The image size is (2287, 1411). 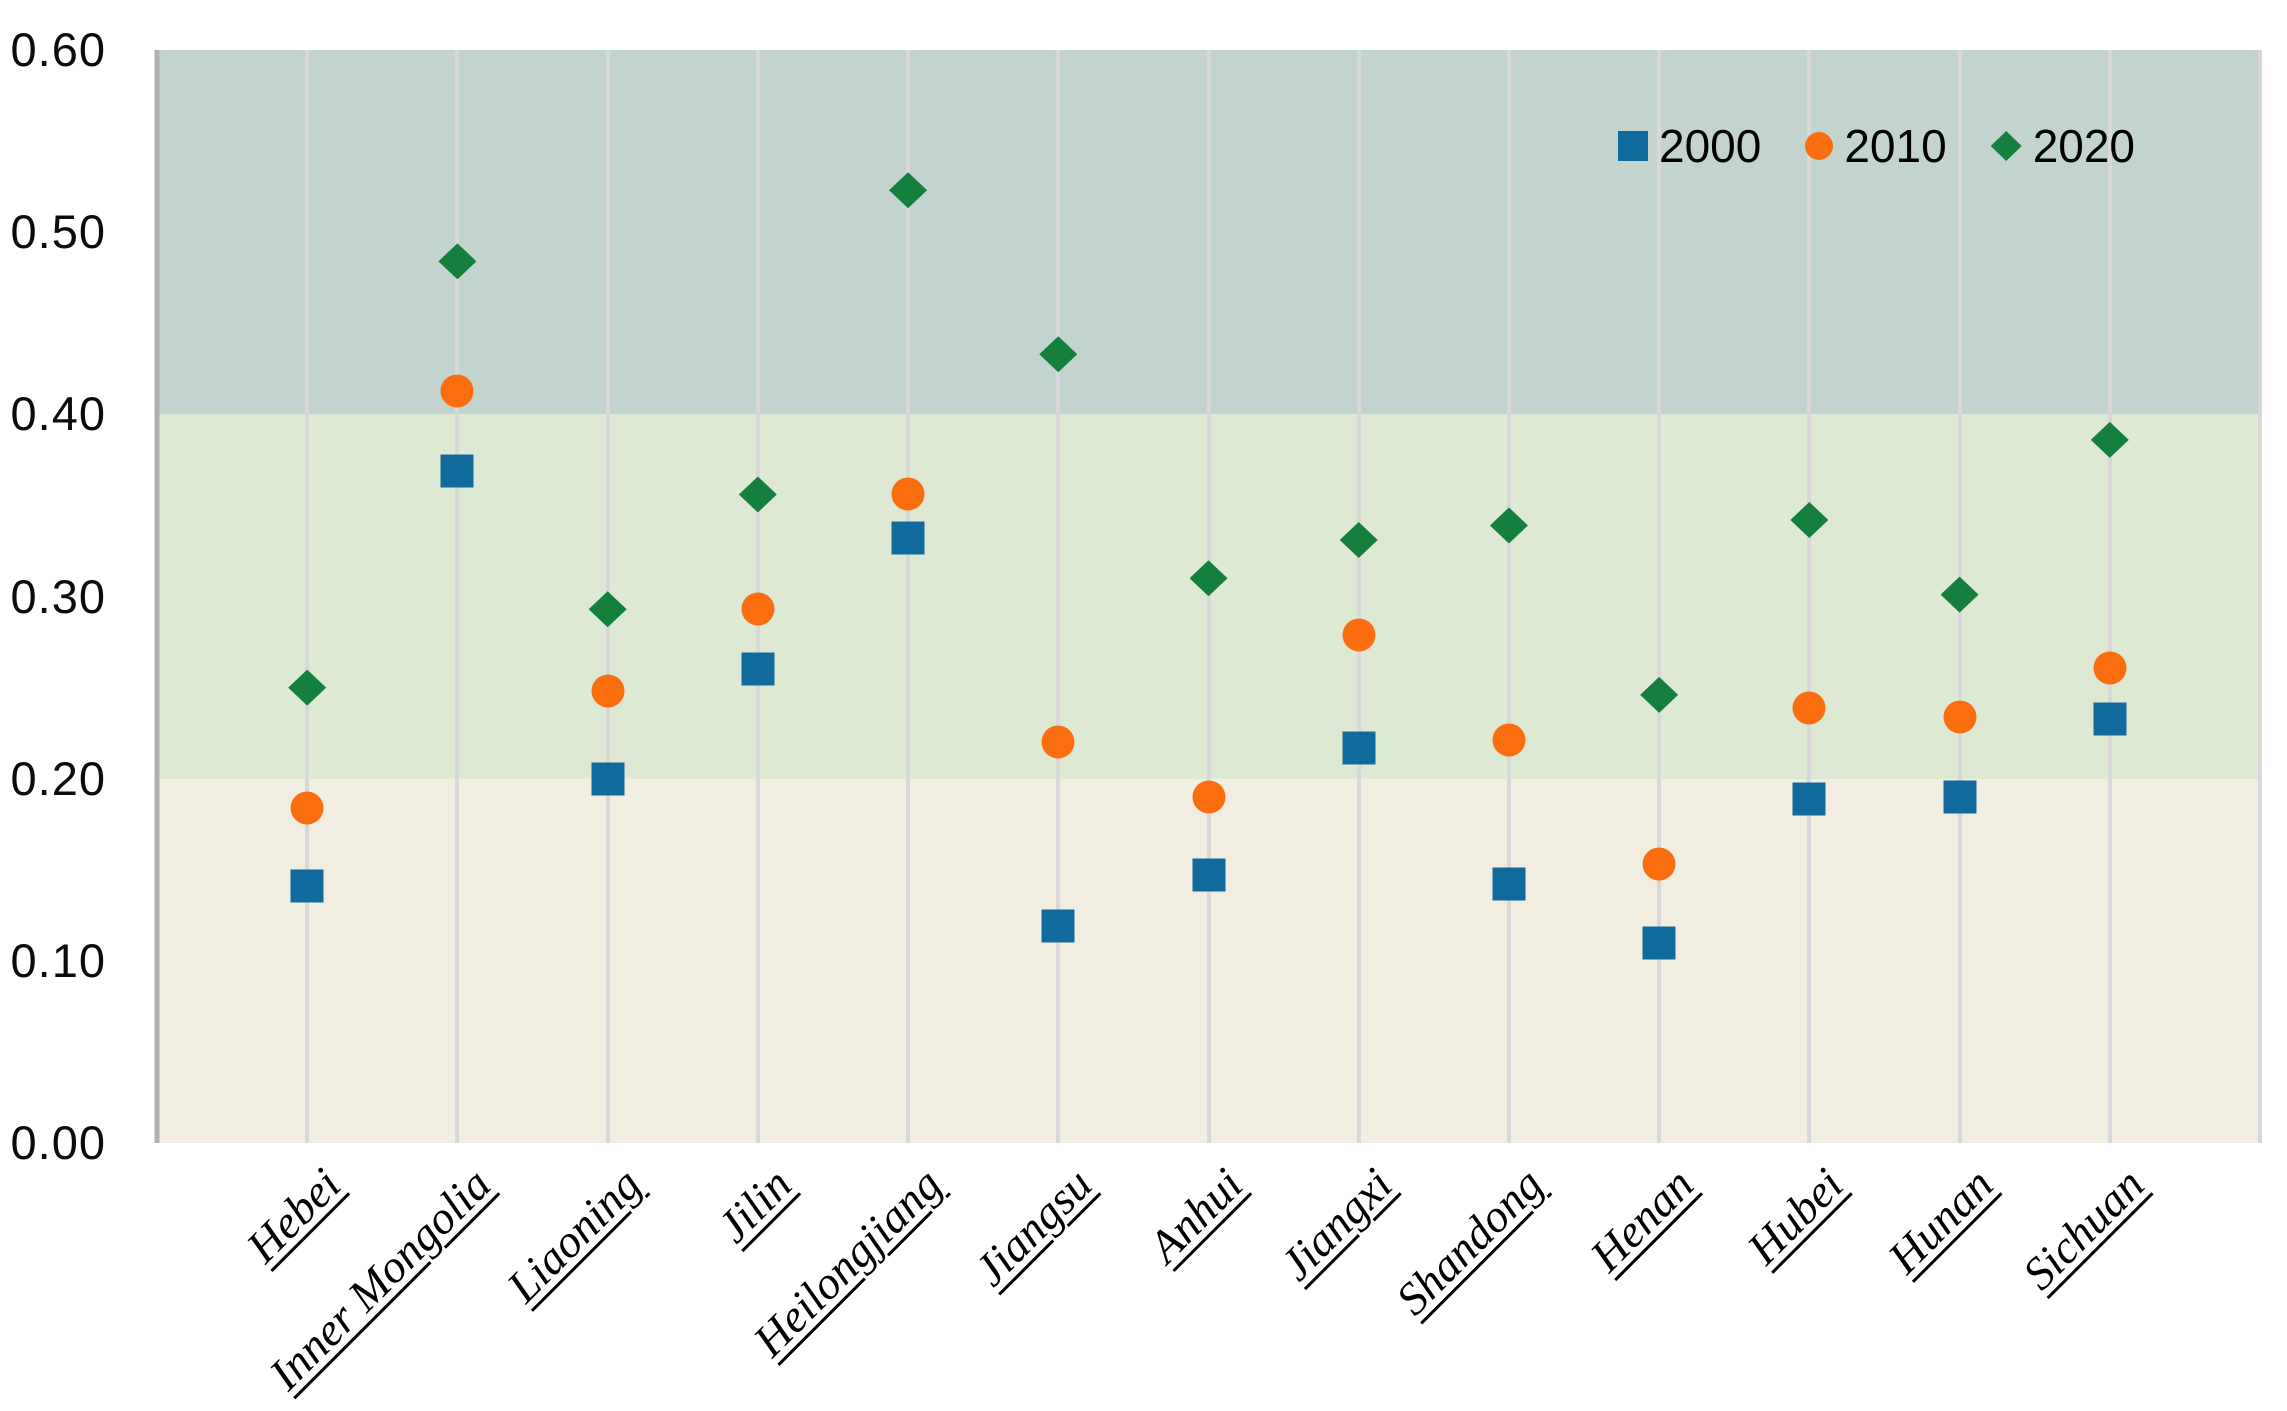 What do you see at coordinates (908, 494) in the screenshot?
I see `marker-2010-heilongjiang` at bounding box center [908, 494].